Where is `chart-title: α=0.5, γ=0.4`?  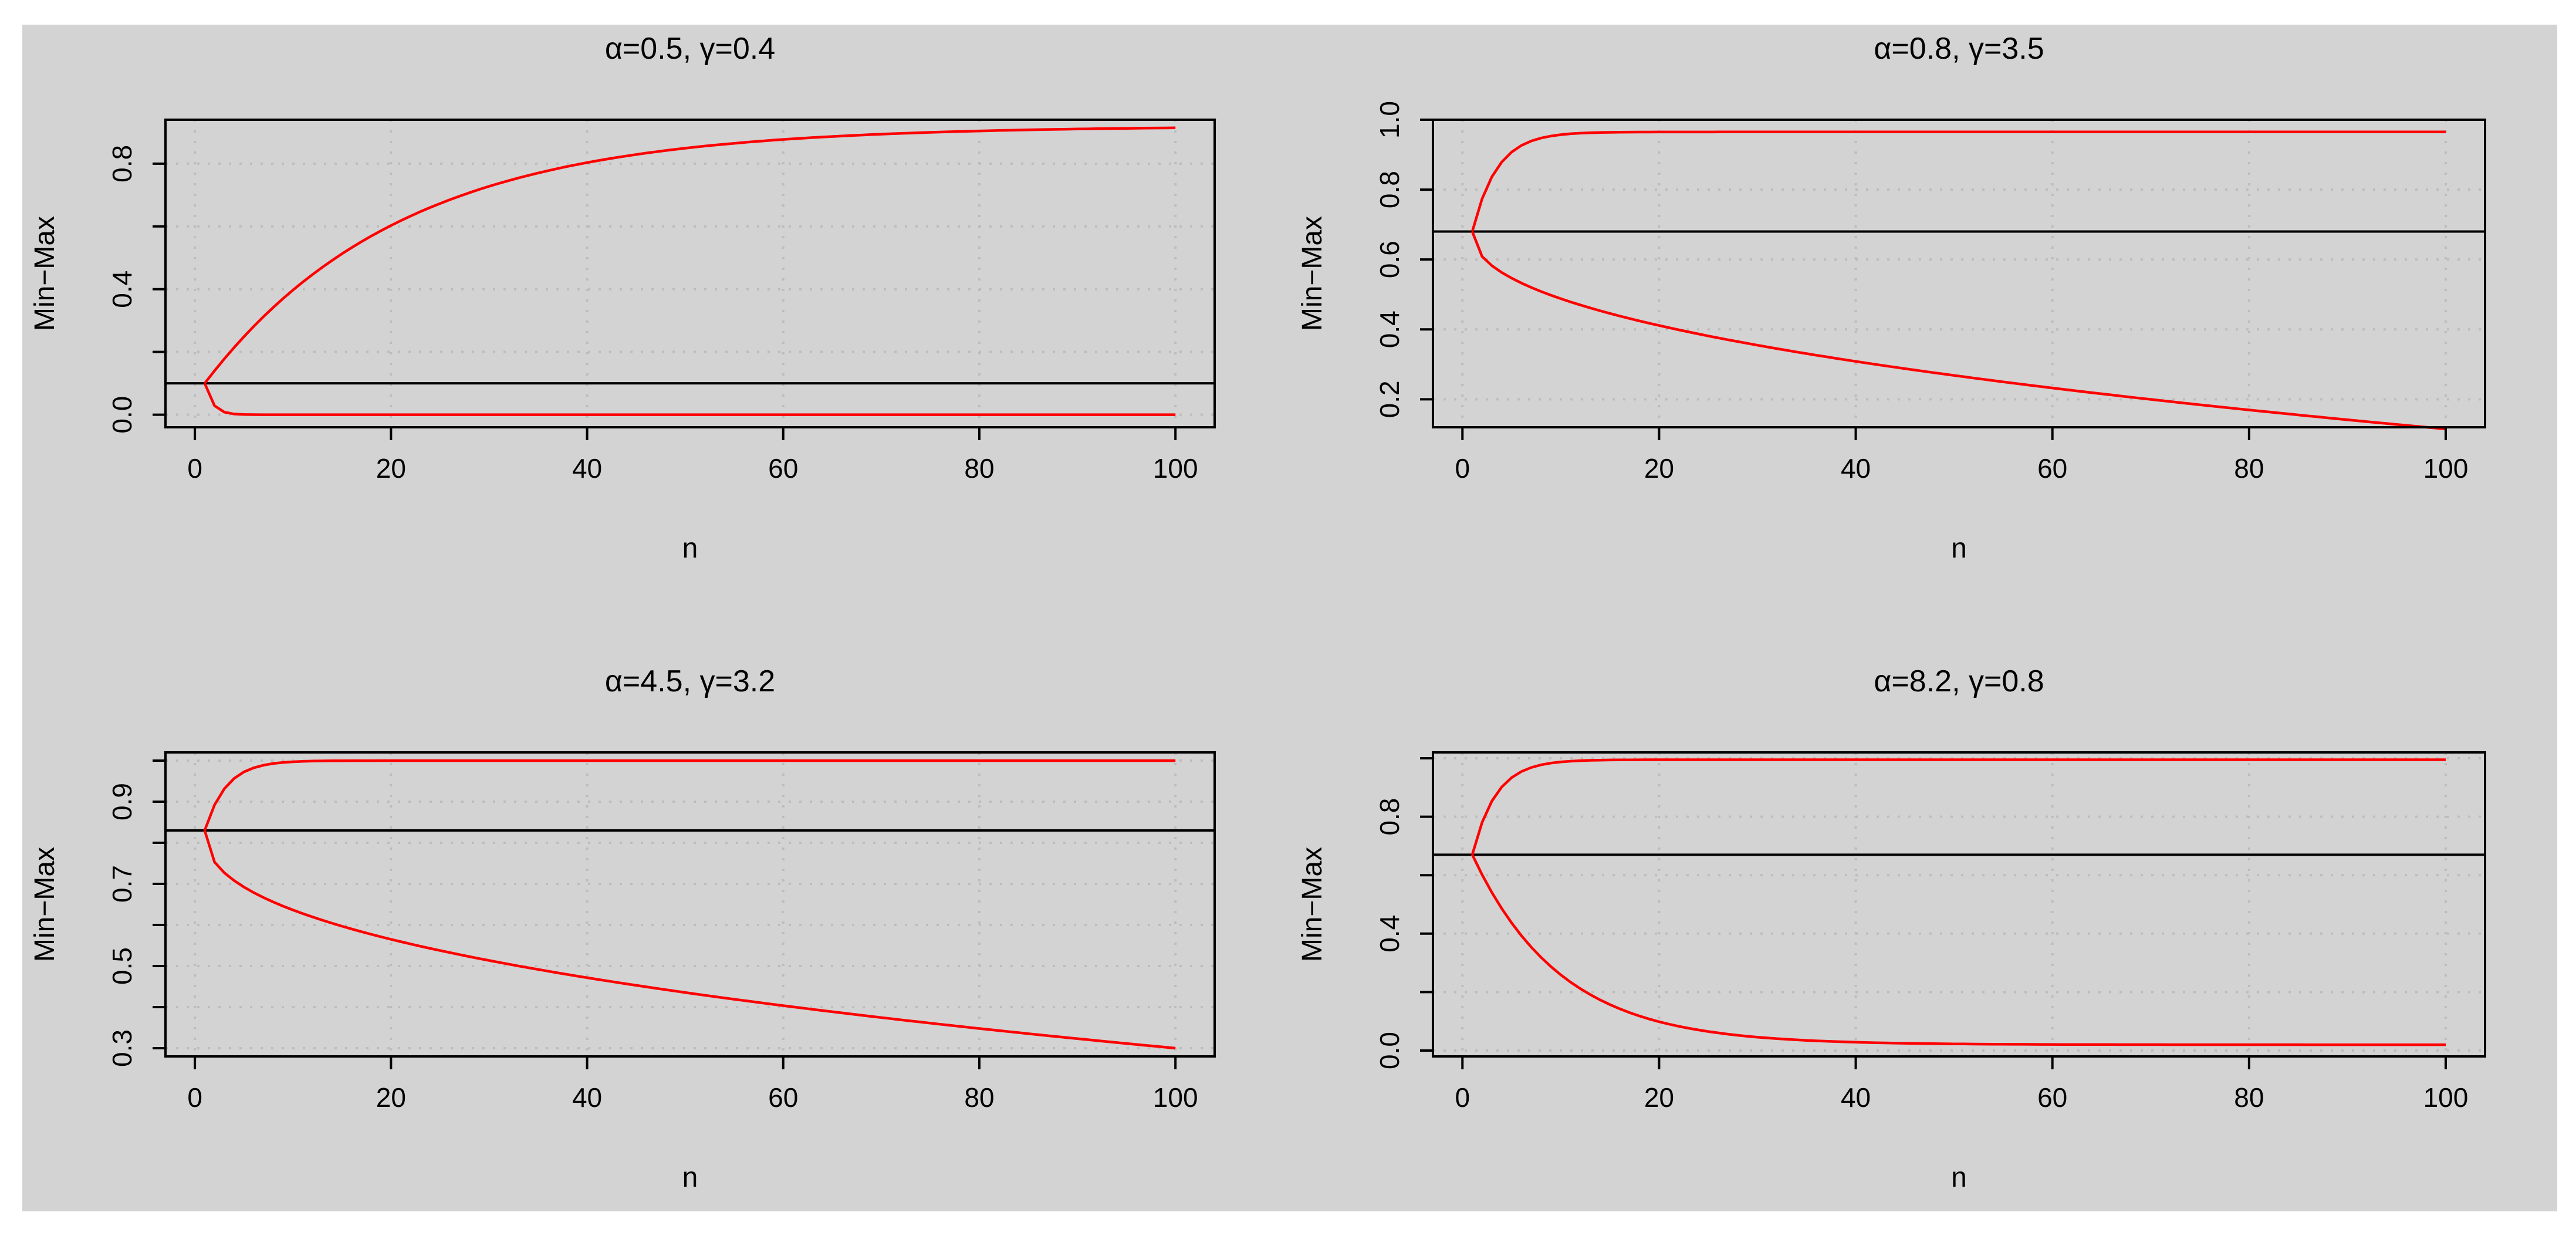 chart-title: α=0.5, γ=0.4 is located at coordinates (690, 49).